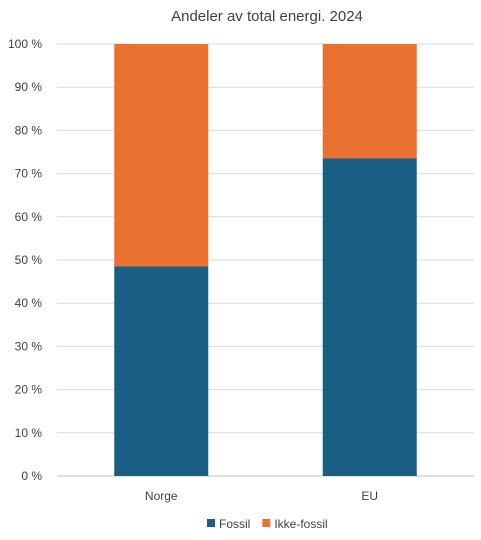 Image resolution: width=481 pixels, height=540 pixels. I want to click on bar-ikke-fossil-eu, so click(369, 101).